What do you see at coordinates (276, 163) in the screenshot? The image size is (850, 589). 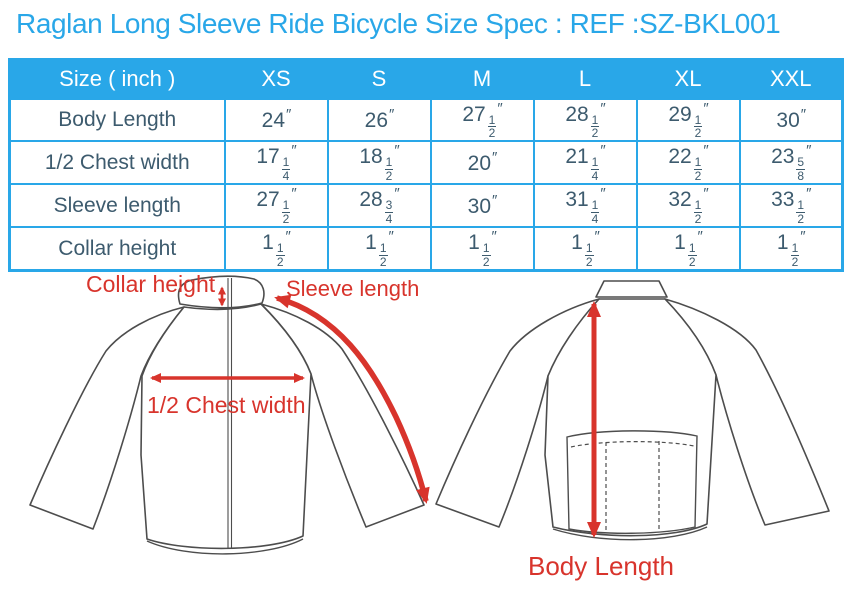 I see `size-value-cell: 17 1 4 ″` at bounding box center [276, 163].